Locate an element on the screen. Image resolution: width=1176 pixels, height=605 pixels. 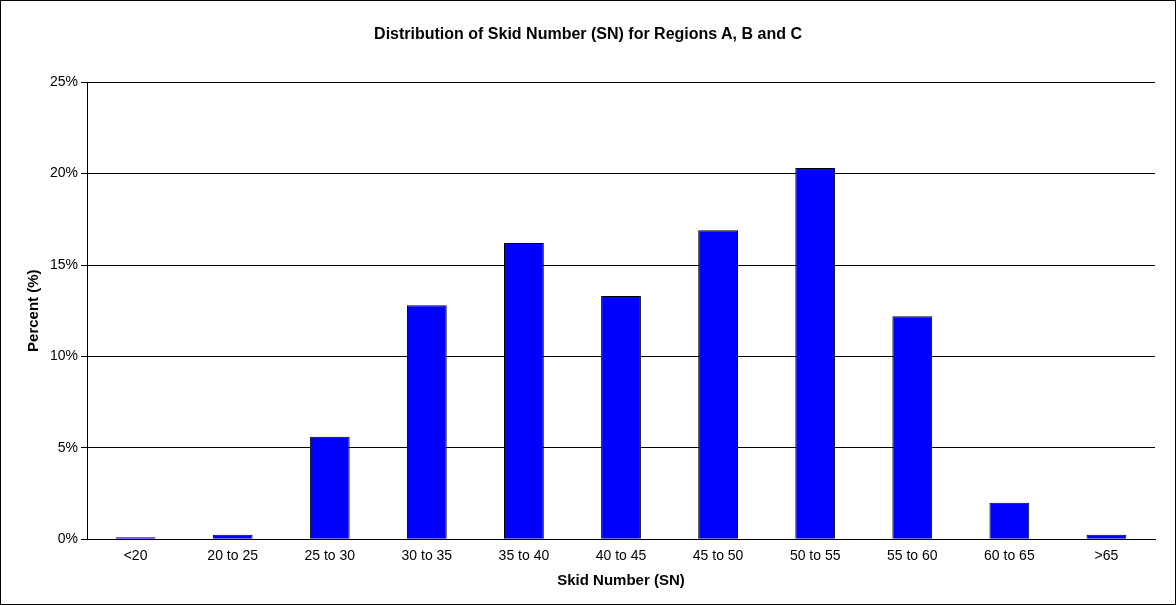
x-tick-label: 60 to 65 is located at coordinates (1009, 555).